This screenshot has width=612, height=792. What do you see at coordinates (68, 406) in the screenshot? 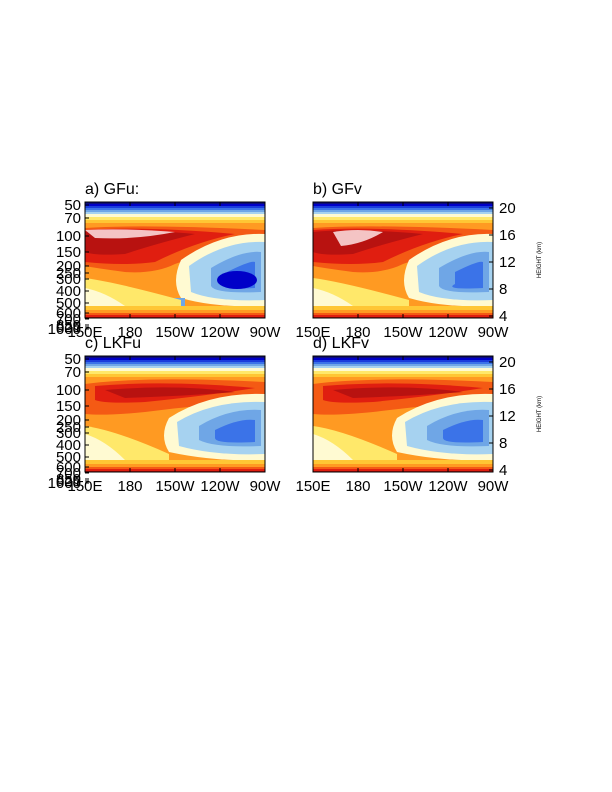
I see `y-tick-label: 150` at bounding box center [68, 406].